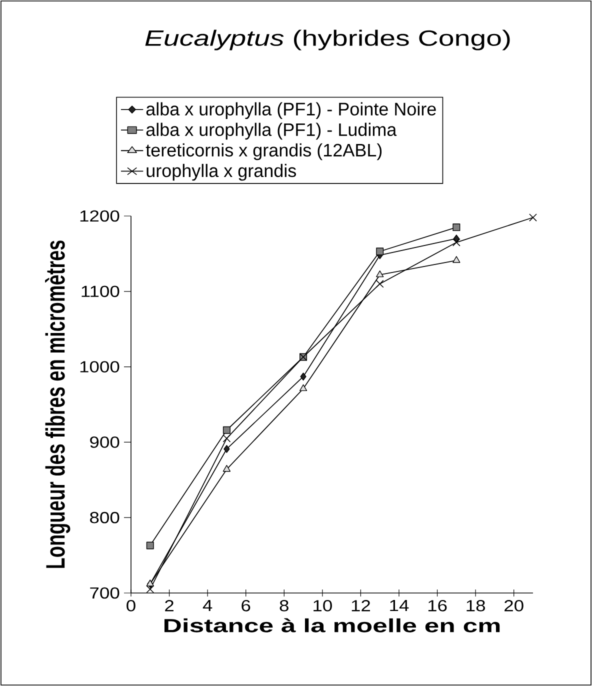 The width and height of the screenshot is (592, 686). Describe the element at coordinates (327, 40) in the screenshot. I see `chart-title: Eucalyptus (hybrides Congo)` at that location.